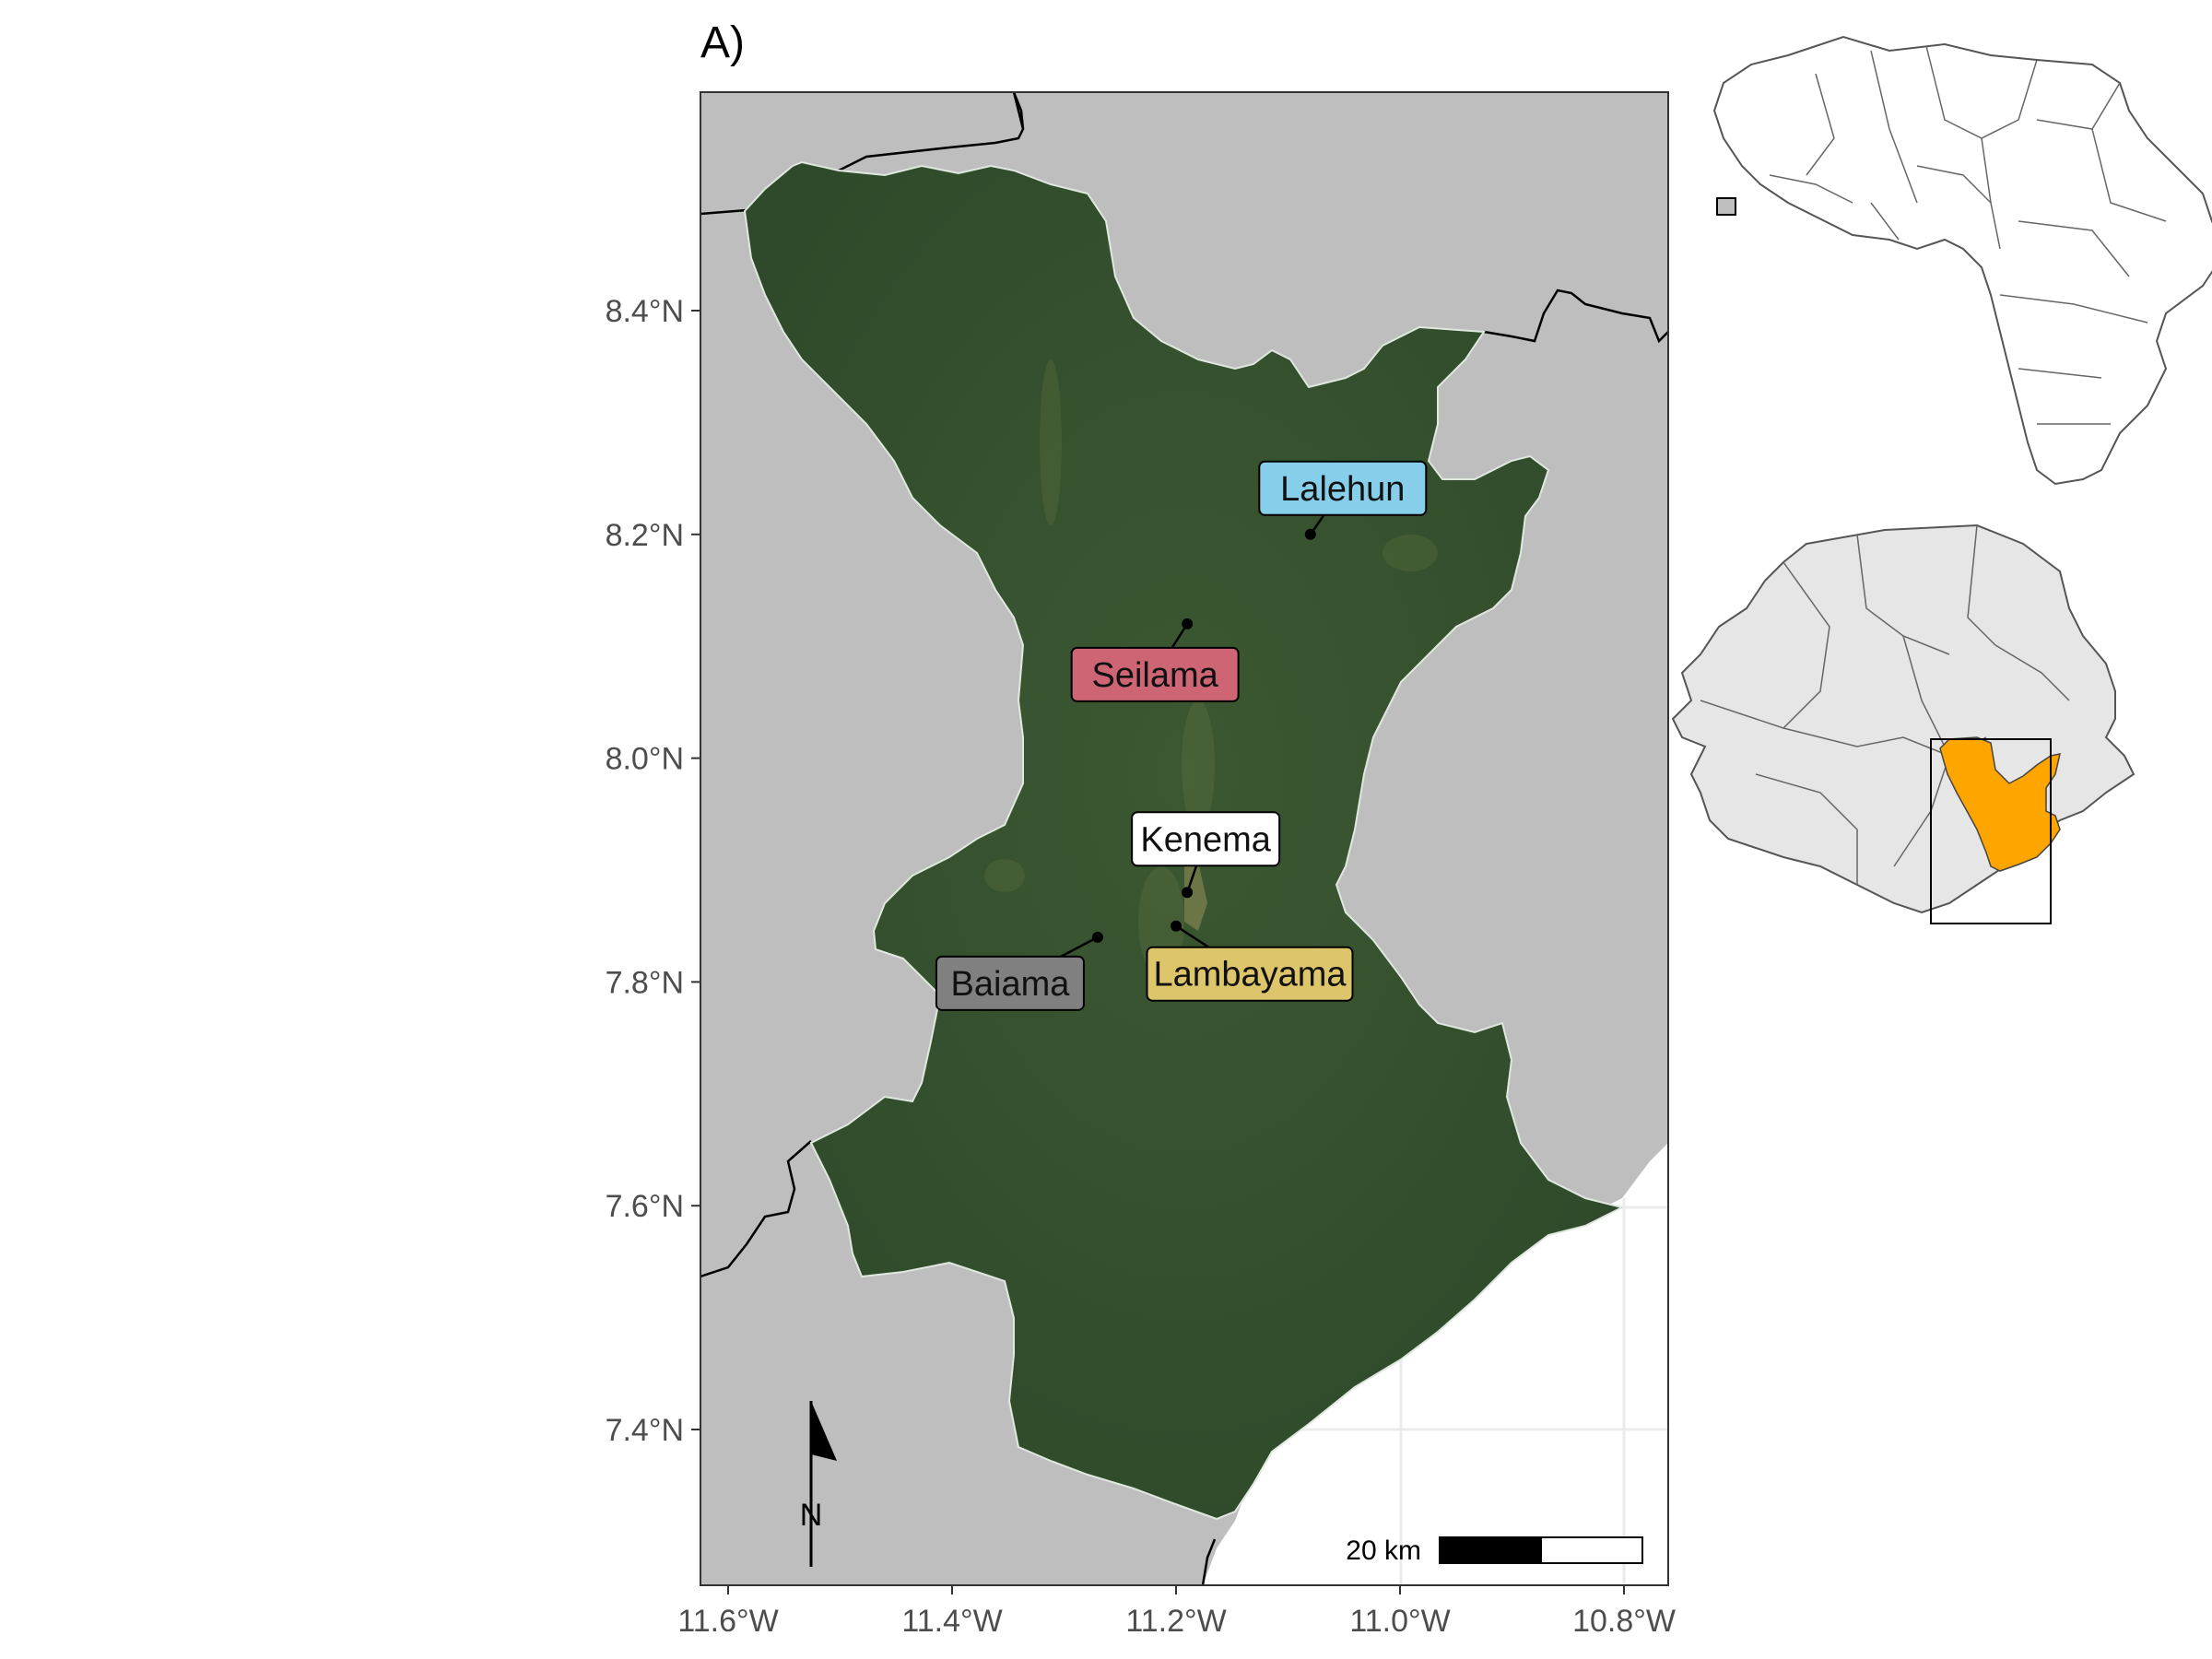 This screenshot has width=2212, height=1659. I want to click on africa-inset-map, so click(1962, 260).